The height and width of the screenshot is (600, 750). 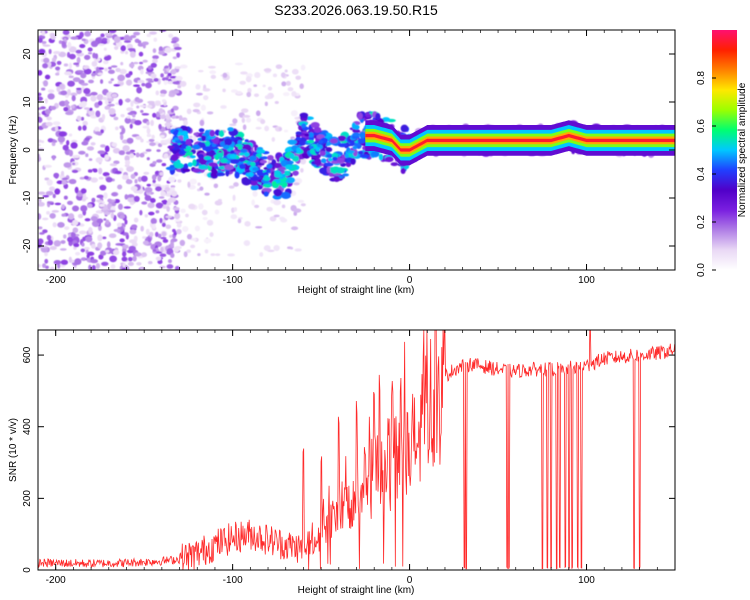 What do you see at coordinates (724, 150) in the screenshot?
I see `colorbar-gradient` at bounding box center [724, 150].